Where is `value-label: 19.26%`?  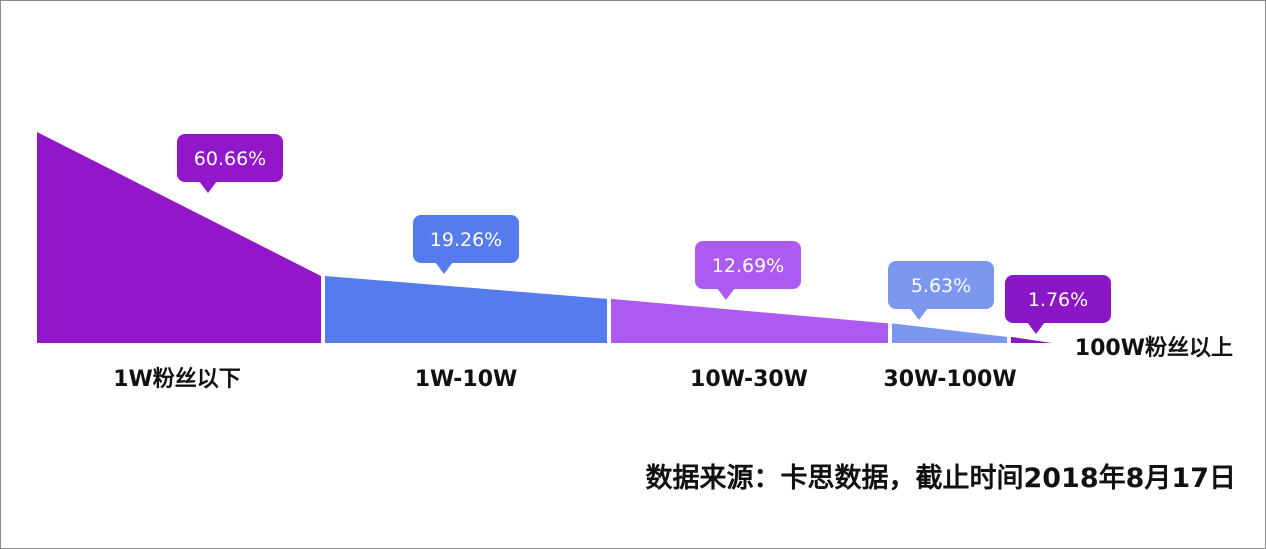
value-label: 19.26% is located at coordinates (466, 240).